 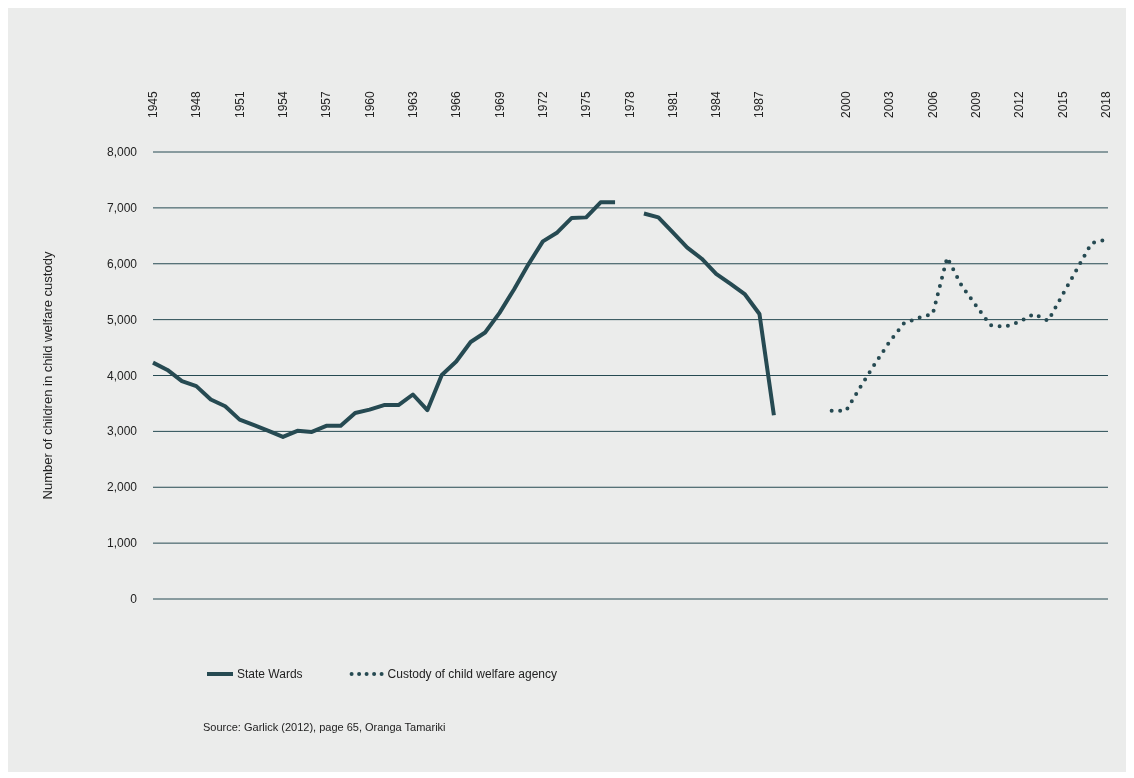 I want to click on y-tick-label: 8,000, so click(x=122, y=152).